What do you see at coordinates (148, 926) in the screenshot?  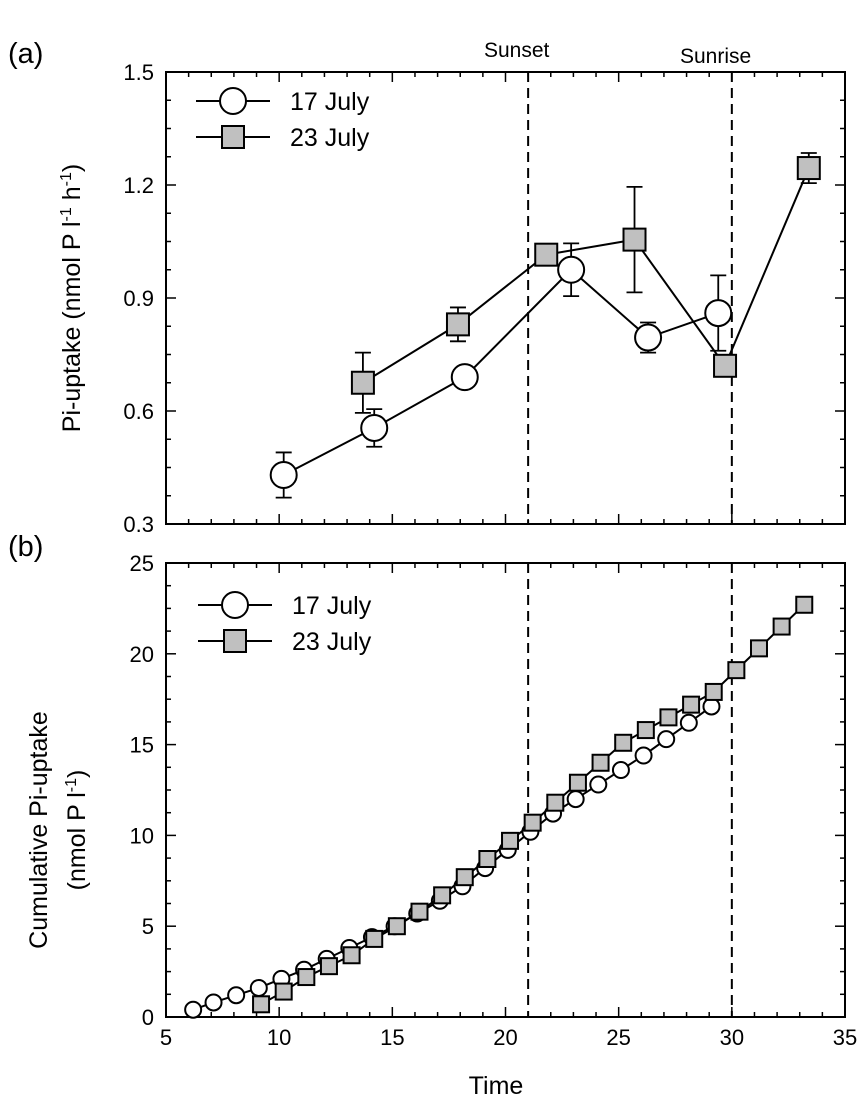 I see `panel-b-ytick-label: 5` at bounding box center [148, 926].